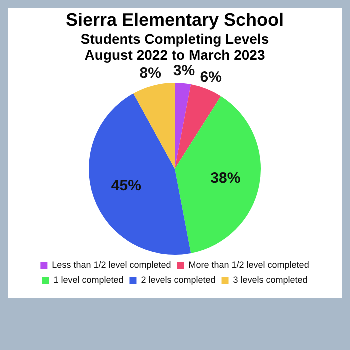 The width and height of the screenshot is (350, 350). Describe the element at coordinates (89, 279) in the screenshot. I see `legend-label: 1 level completed` at that location.